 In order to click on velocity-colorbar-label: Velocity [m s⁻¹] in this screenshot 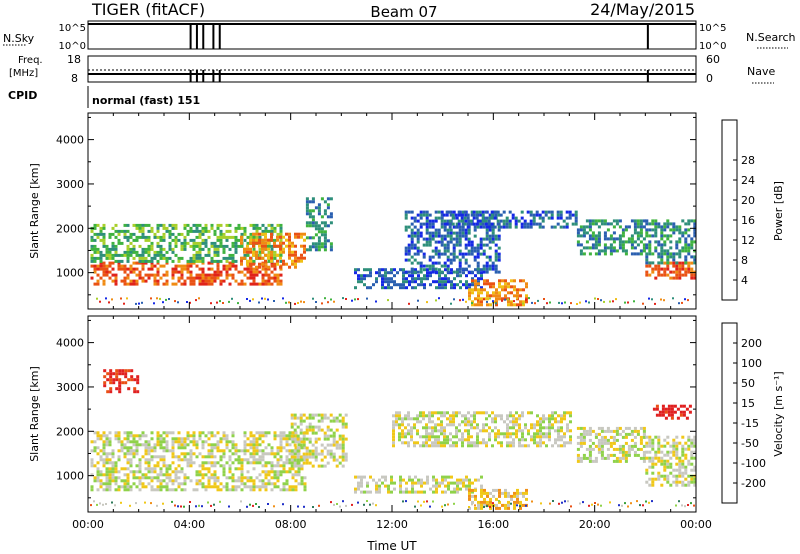, I will do `click(778, 413)`.